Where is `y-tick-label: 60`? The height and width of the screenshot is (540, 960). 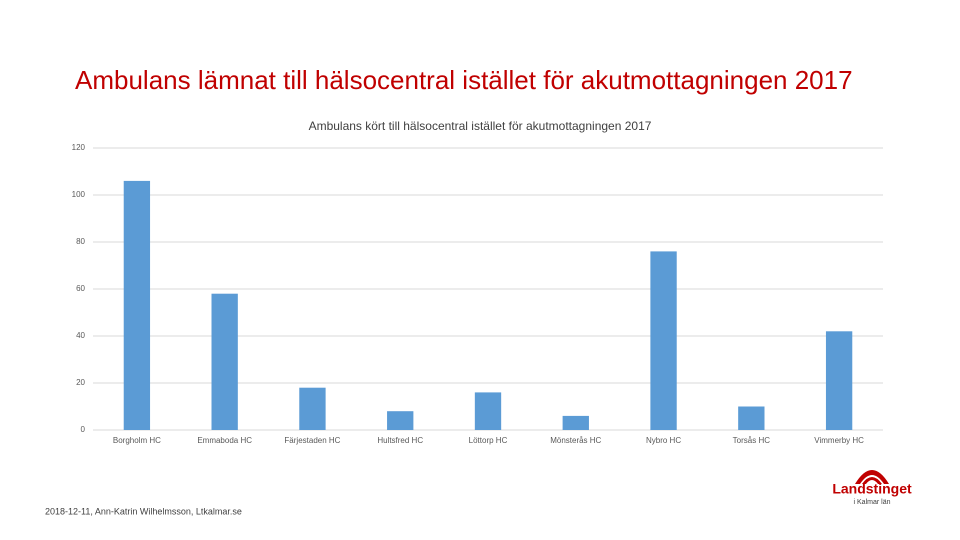
y-tick-label: 60 is located at coordinates (80, 288).